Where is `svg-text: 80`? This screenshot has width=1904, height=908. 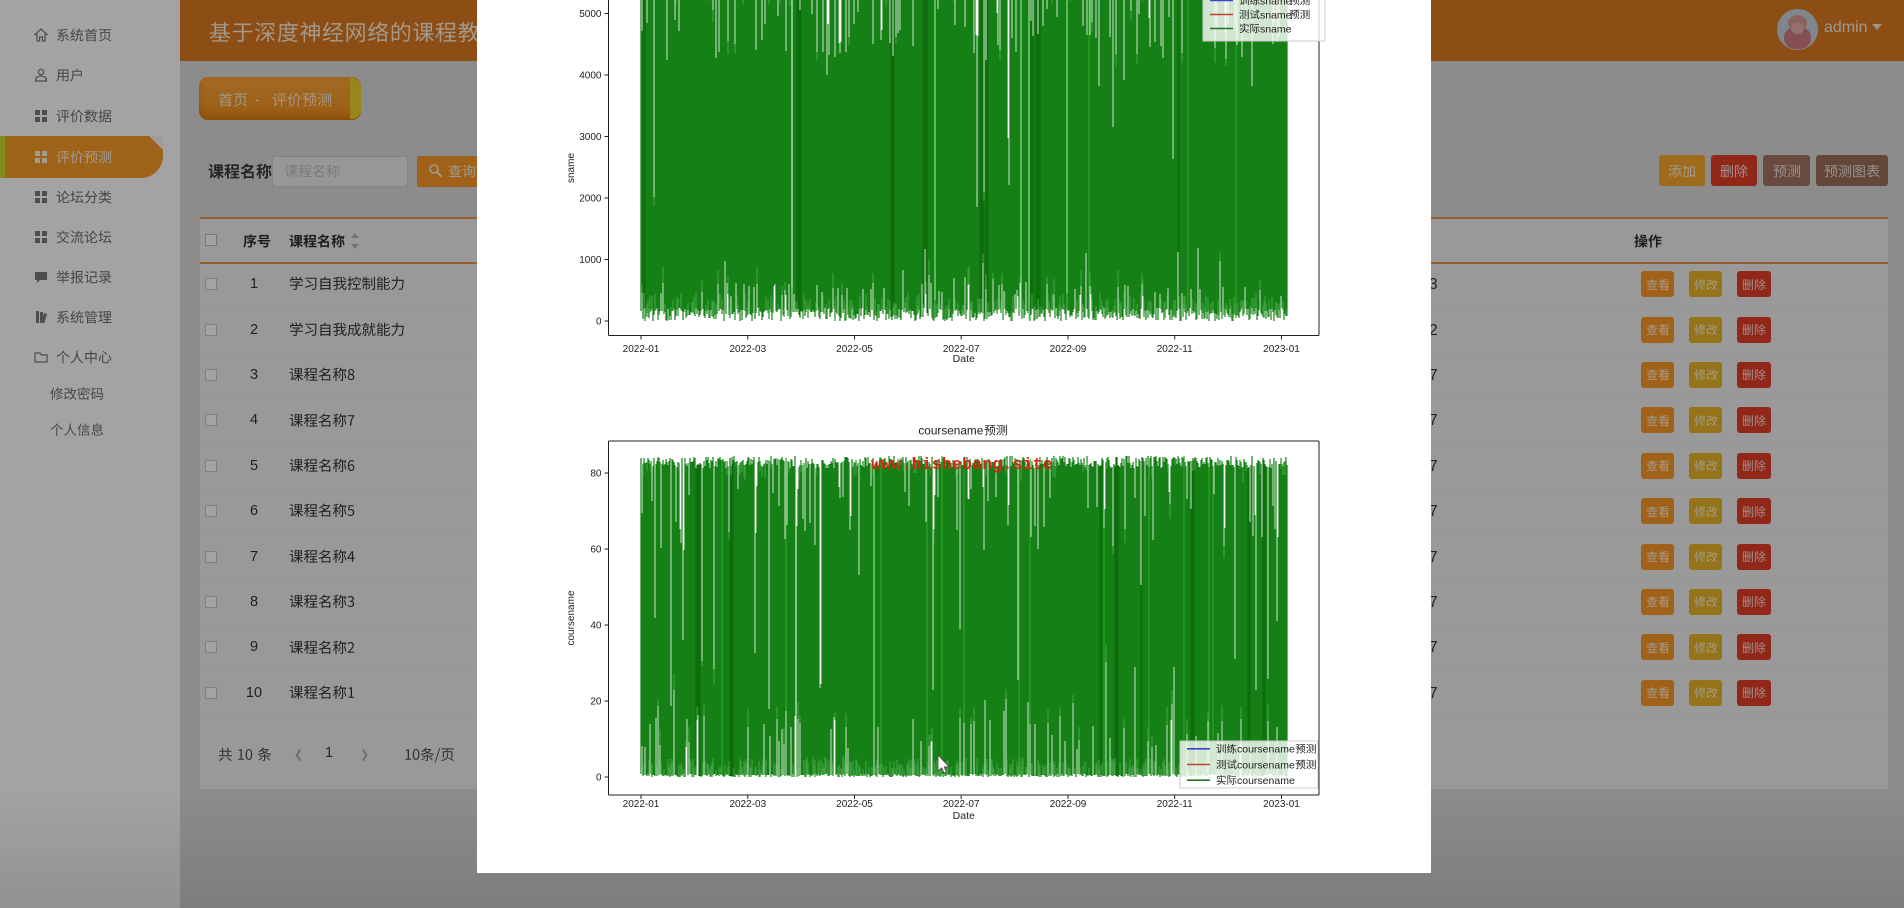
svg-text: 80 is located at coordinates (596, 474).